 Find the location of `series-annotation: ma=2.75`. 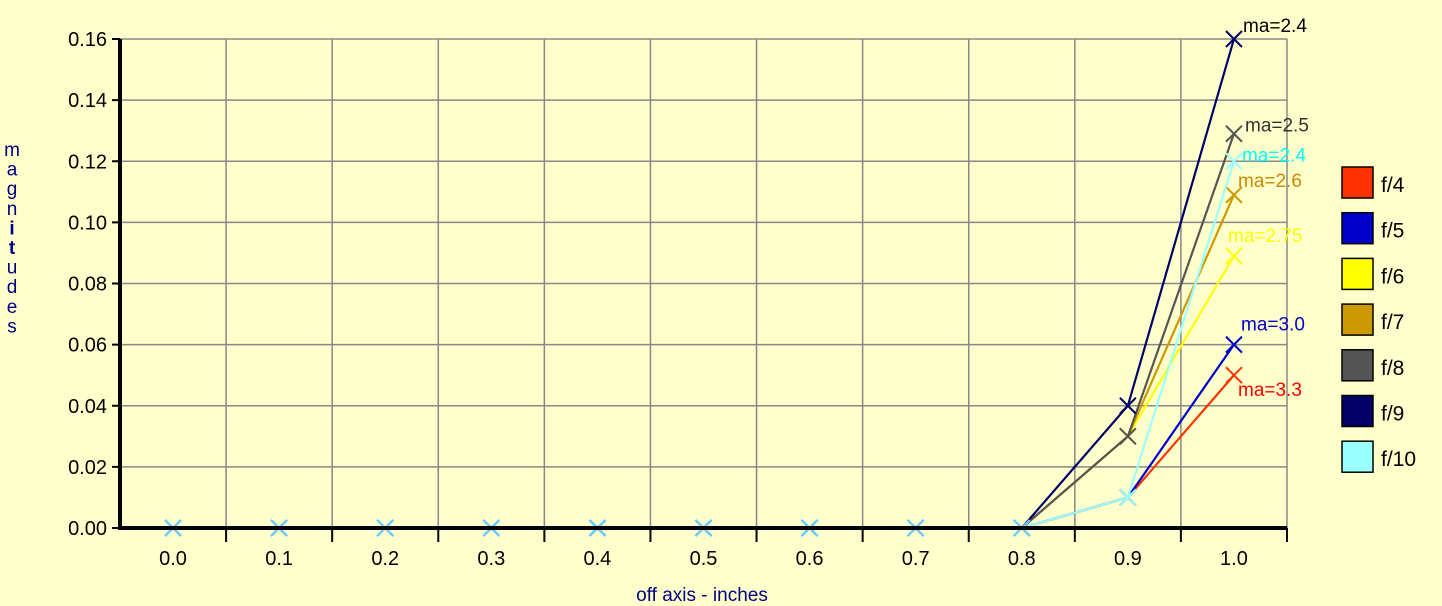

series-annotation: ma=2.75 is located at coordinates (1265, 236).